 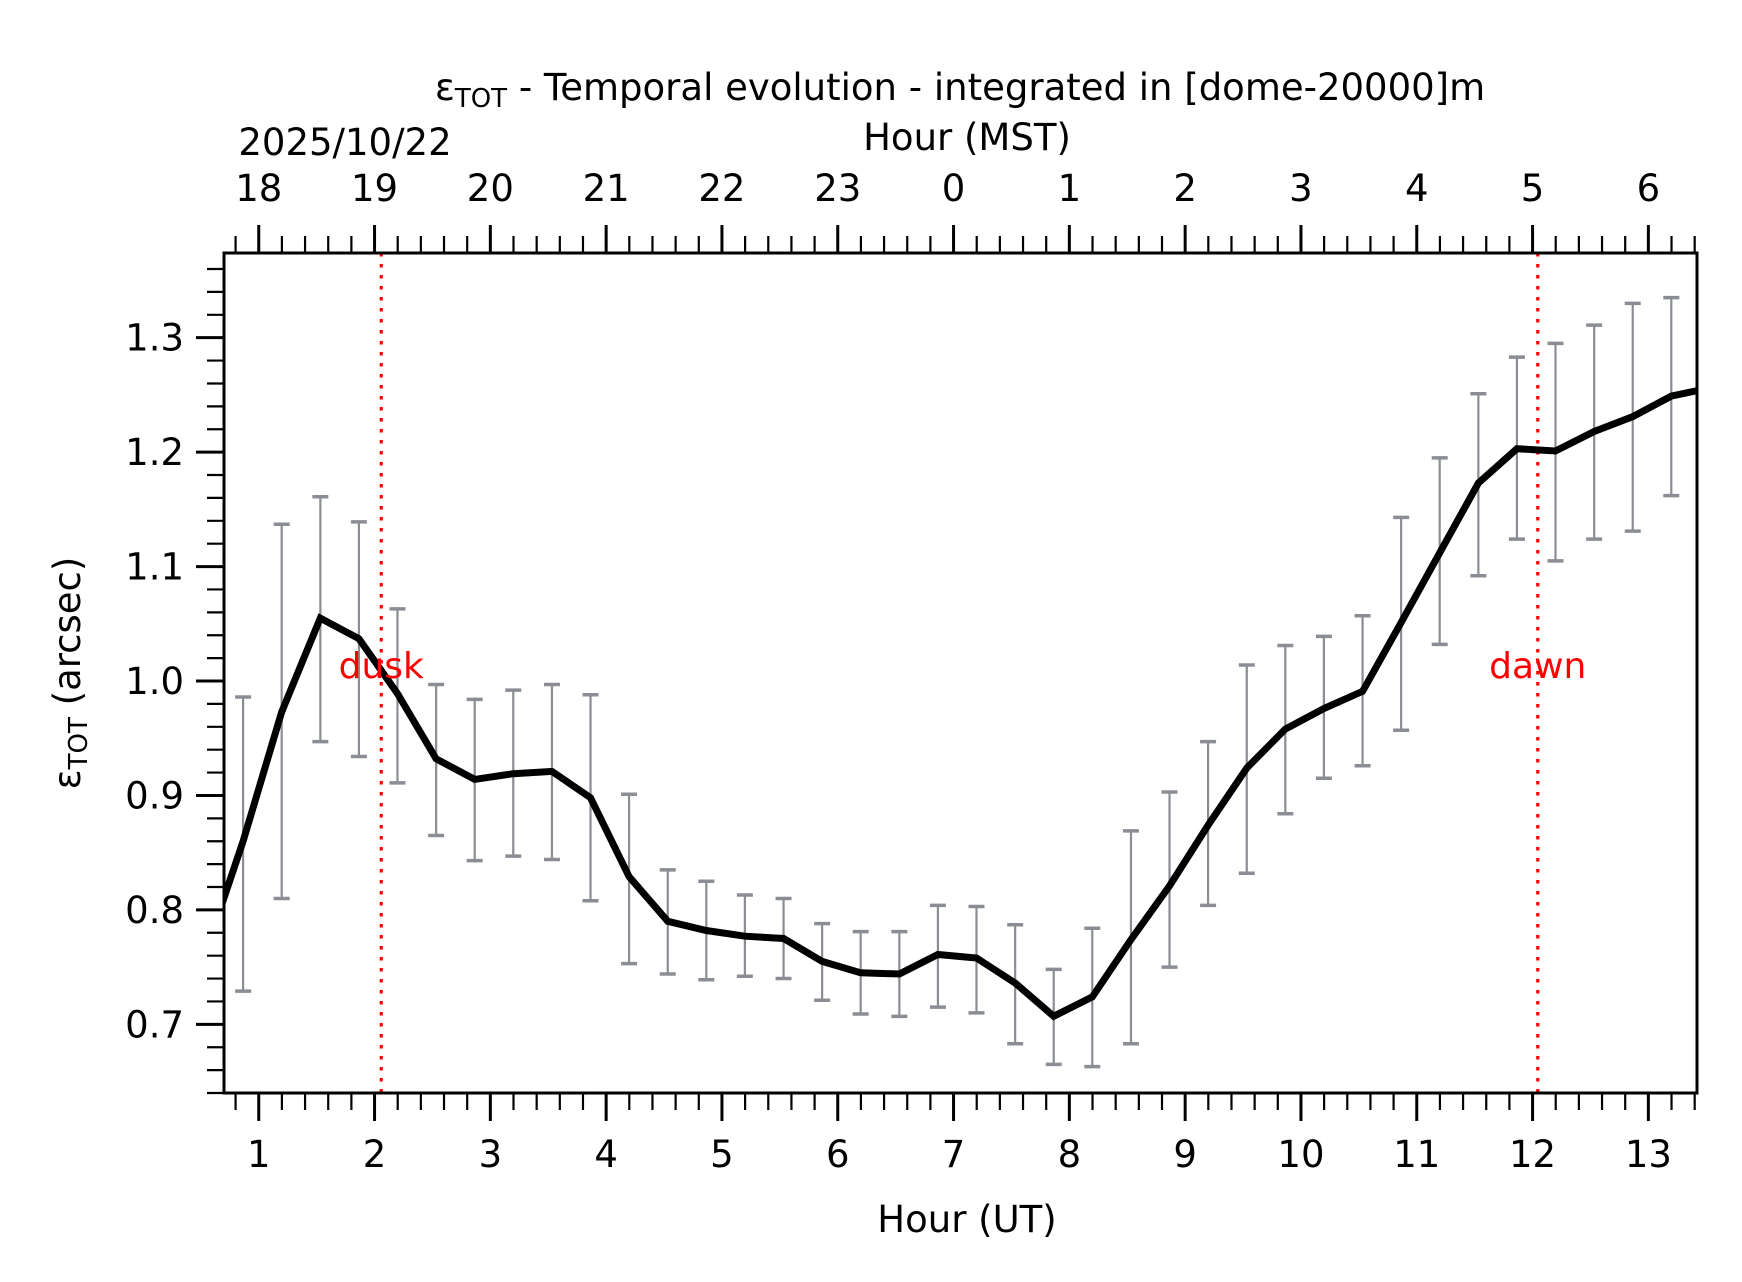 What do you see at coordinates (1532, 1154) in the screenshot?
I see `x-tick-label: 12` at bounding box center [1532, 1154].